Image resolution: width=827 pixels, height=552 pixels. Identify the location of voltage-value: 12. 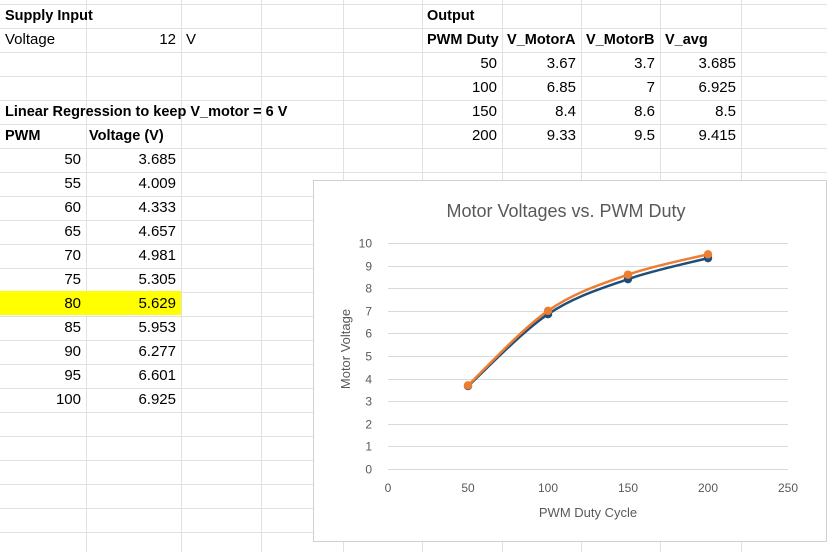
(167, 39).